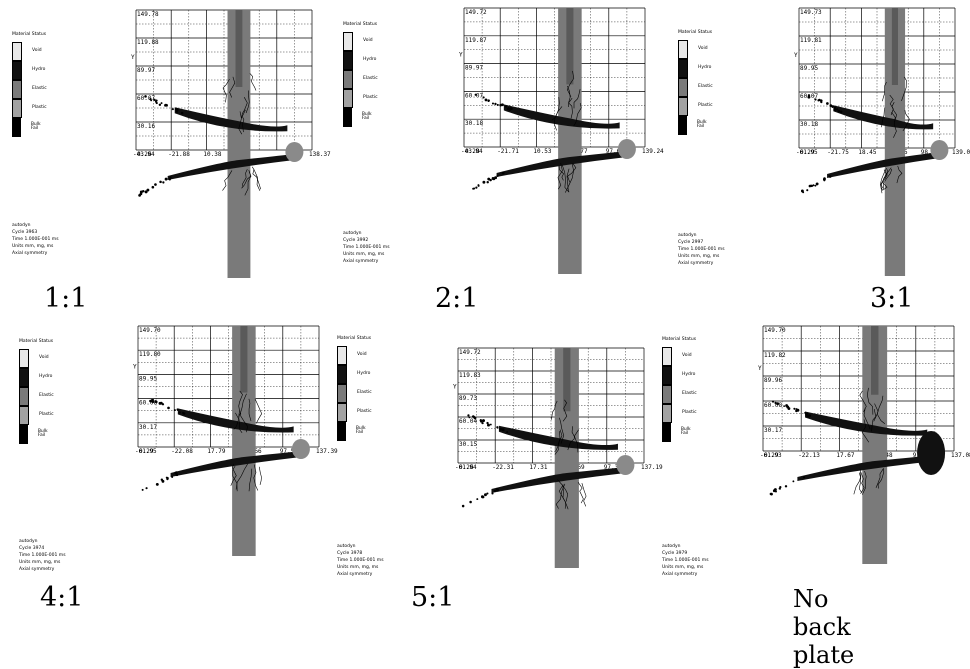 This screenshot has height=669, width=970. Describe the element at coordinates (356, 240) in the screenshot. I see `info-line: Cycle 3992` at that location.